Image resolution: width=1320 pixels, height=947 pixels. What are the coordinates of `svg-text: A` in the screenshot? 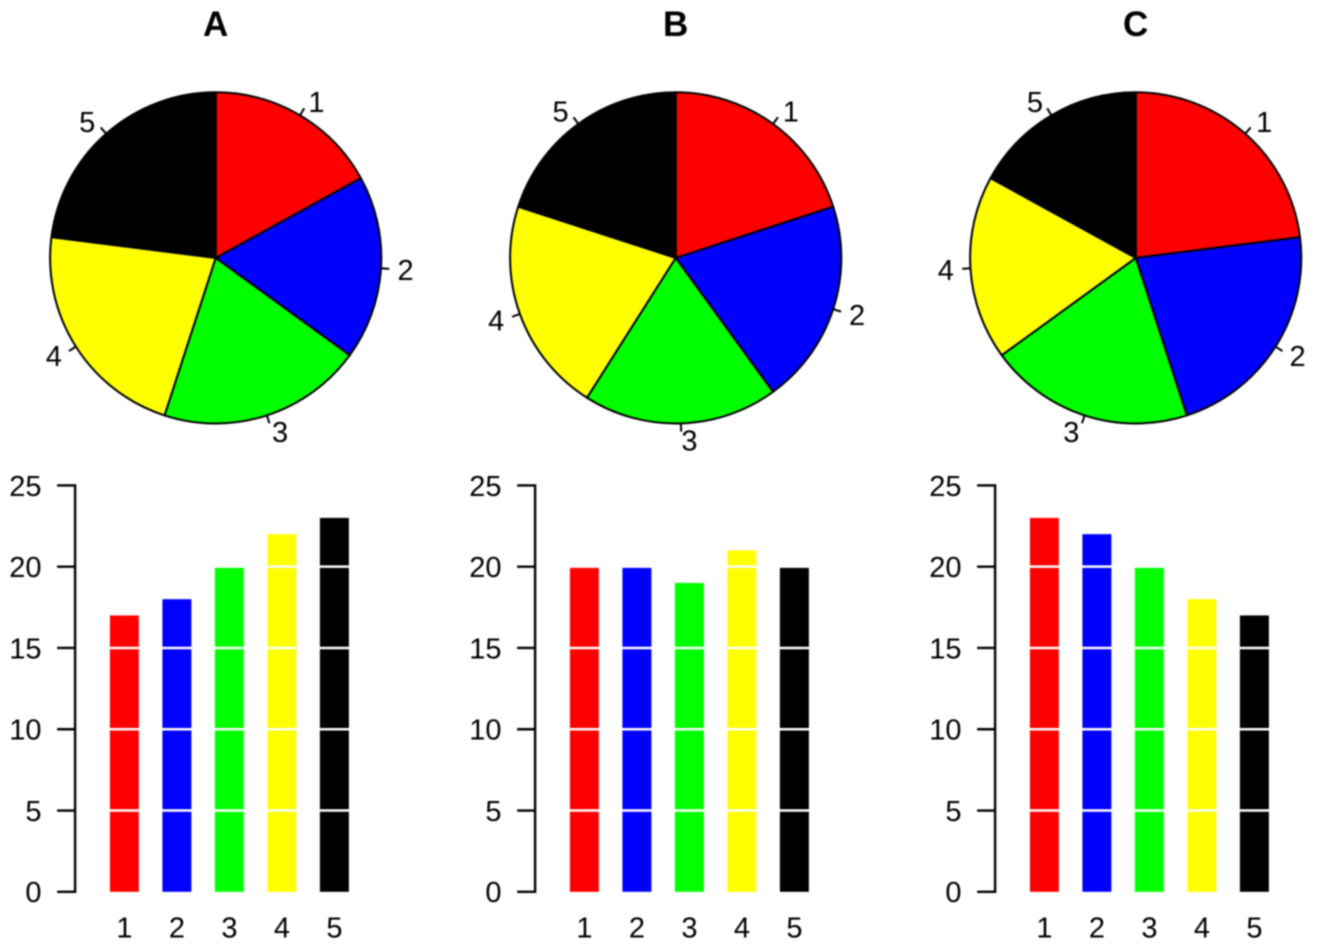 It's located at (215, 24).